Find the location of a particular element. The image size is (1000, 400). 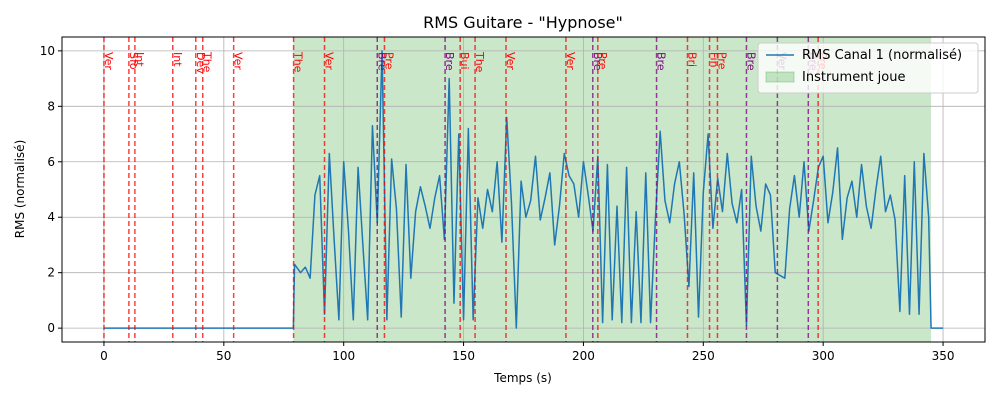

annotation-label: Dev is located at coordinates (200, 63).